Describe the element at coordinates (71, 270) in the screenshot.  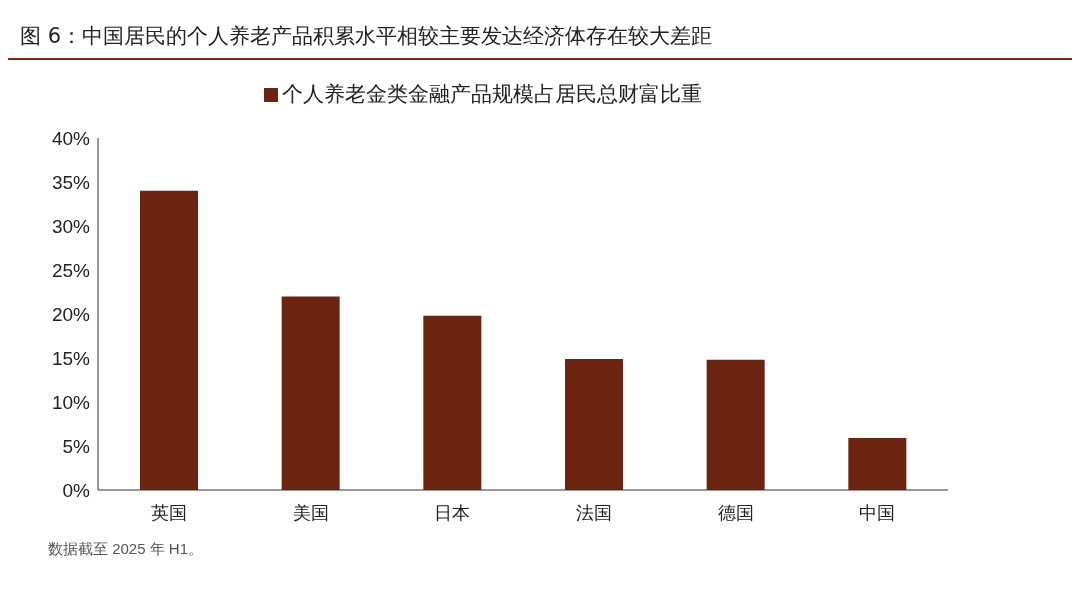
I see `y-tick-label: 25%` at that location.